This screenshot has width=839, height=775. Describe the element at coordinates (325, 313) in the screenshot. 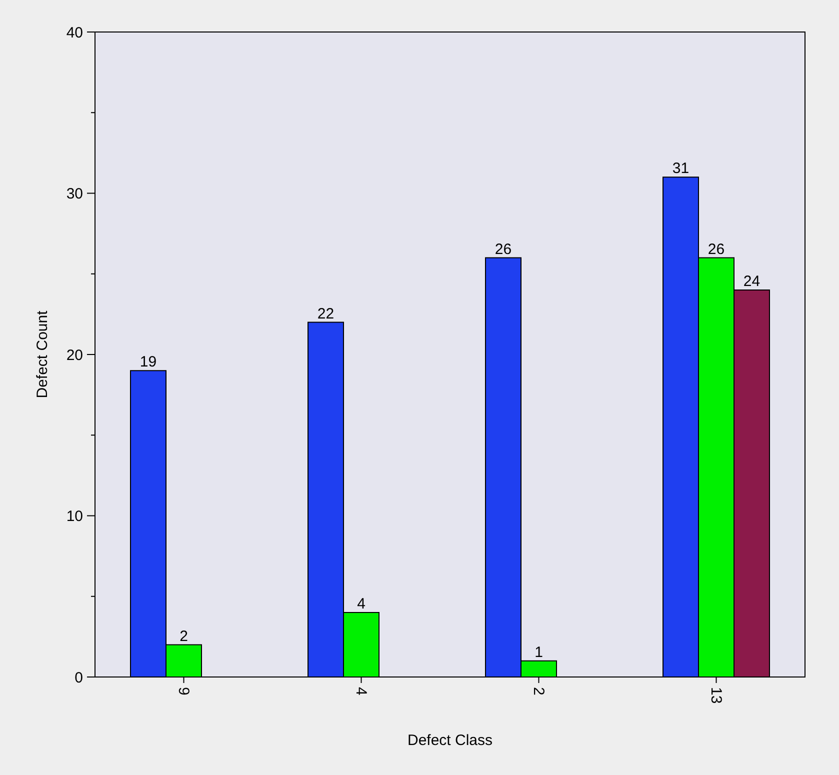

I see `data-label: 22` at that location.